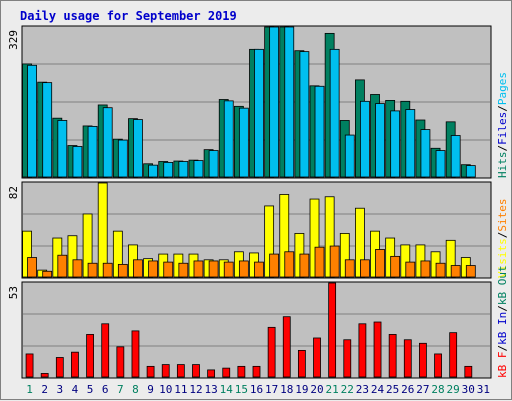 Image resolution: width=512 pixels, height=401 pixels. Describe the element at coordinates (502, 328) in the screenshot. I see `legend-entry: kB In` at that location.